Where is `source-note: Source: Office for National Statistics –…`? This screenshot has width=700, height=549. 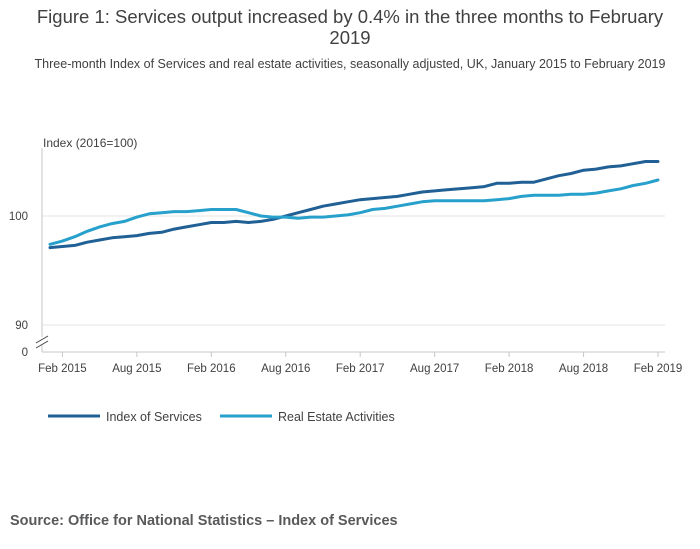 source-note: Source: Office for National Statistics –… is located at coordinates (204, 521).